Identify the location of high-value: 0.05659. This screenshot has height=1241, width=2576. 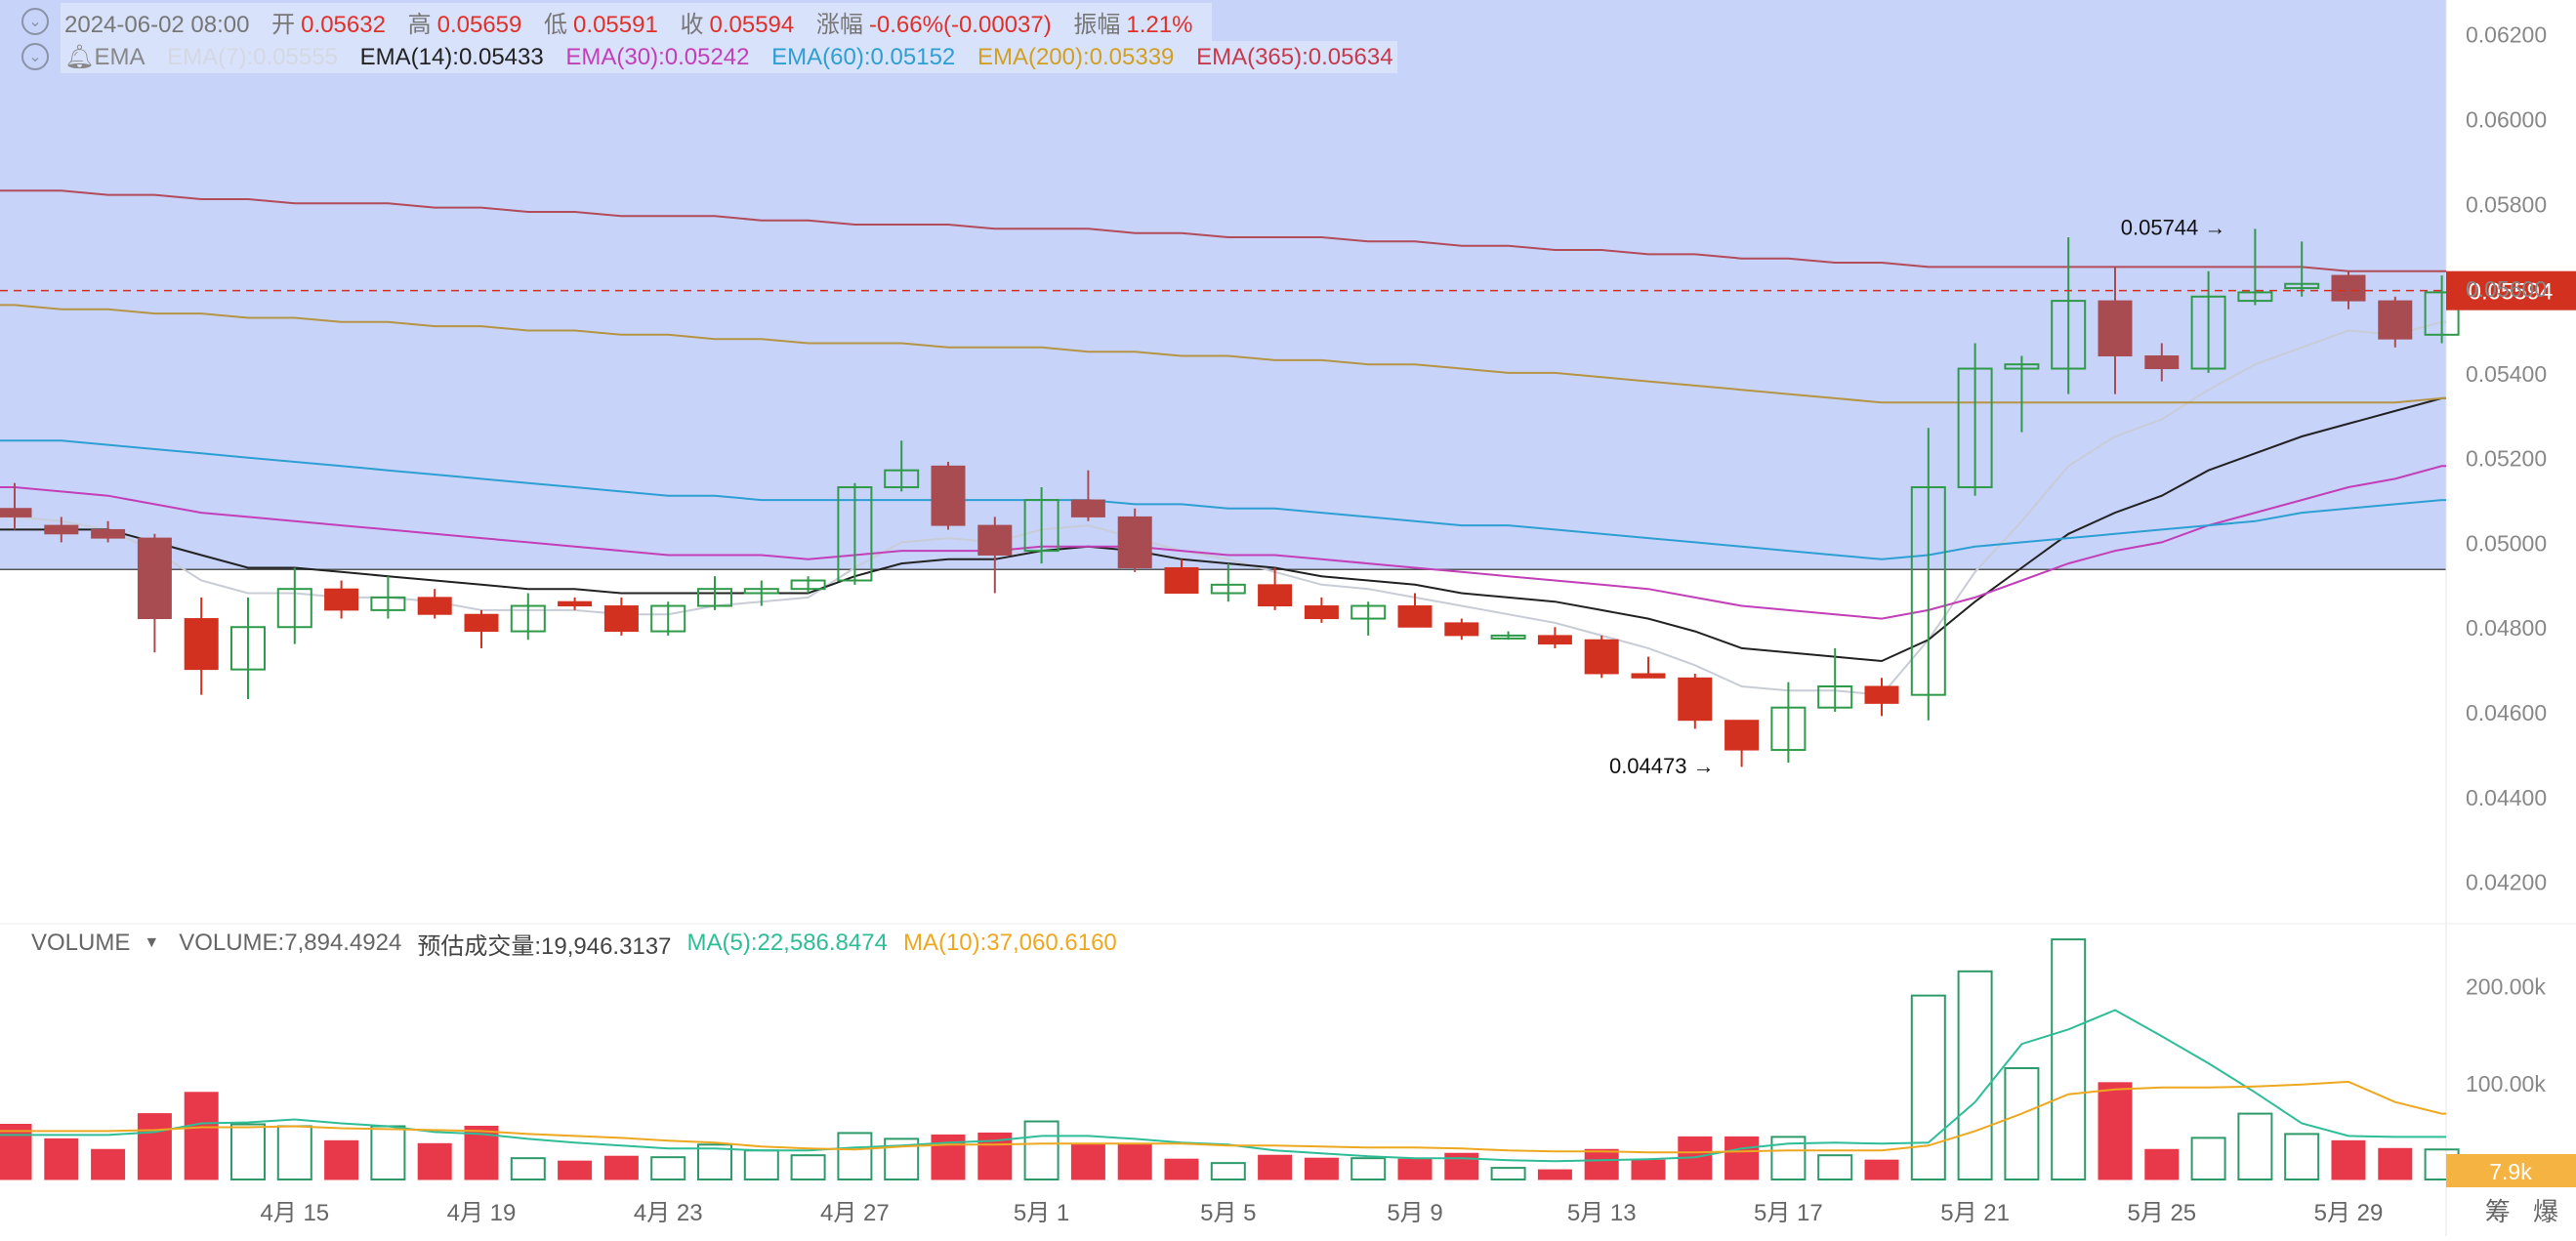
(479, 25).